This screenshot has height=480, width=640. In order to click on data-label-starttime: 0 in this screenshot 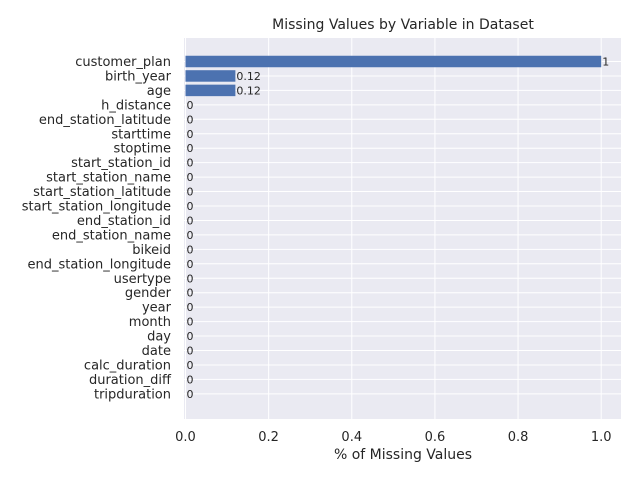, I will do `click(190, 134)`.